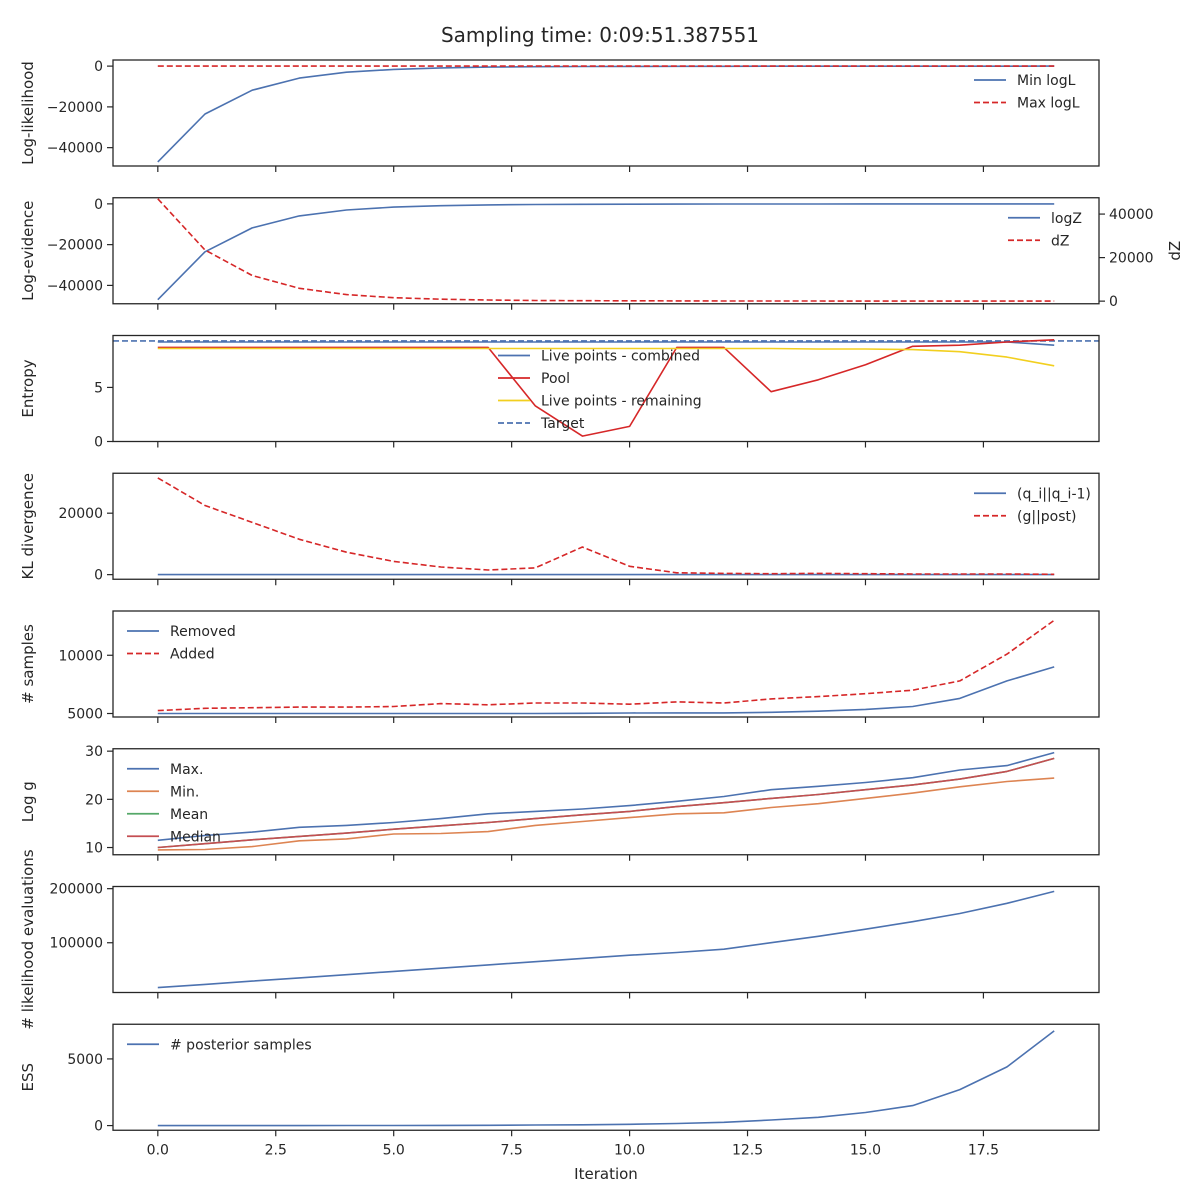  Describe the element at coordinates (621, 402) in the screenshot. I see `legend-label: Live points - remaining` at that location.